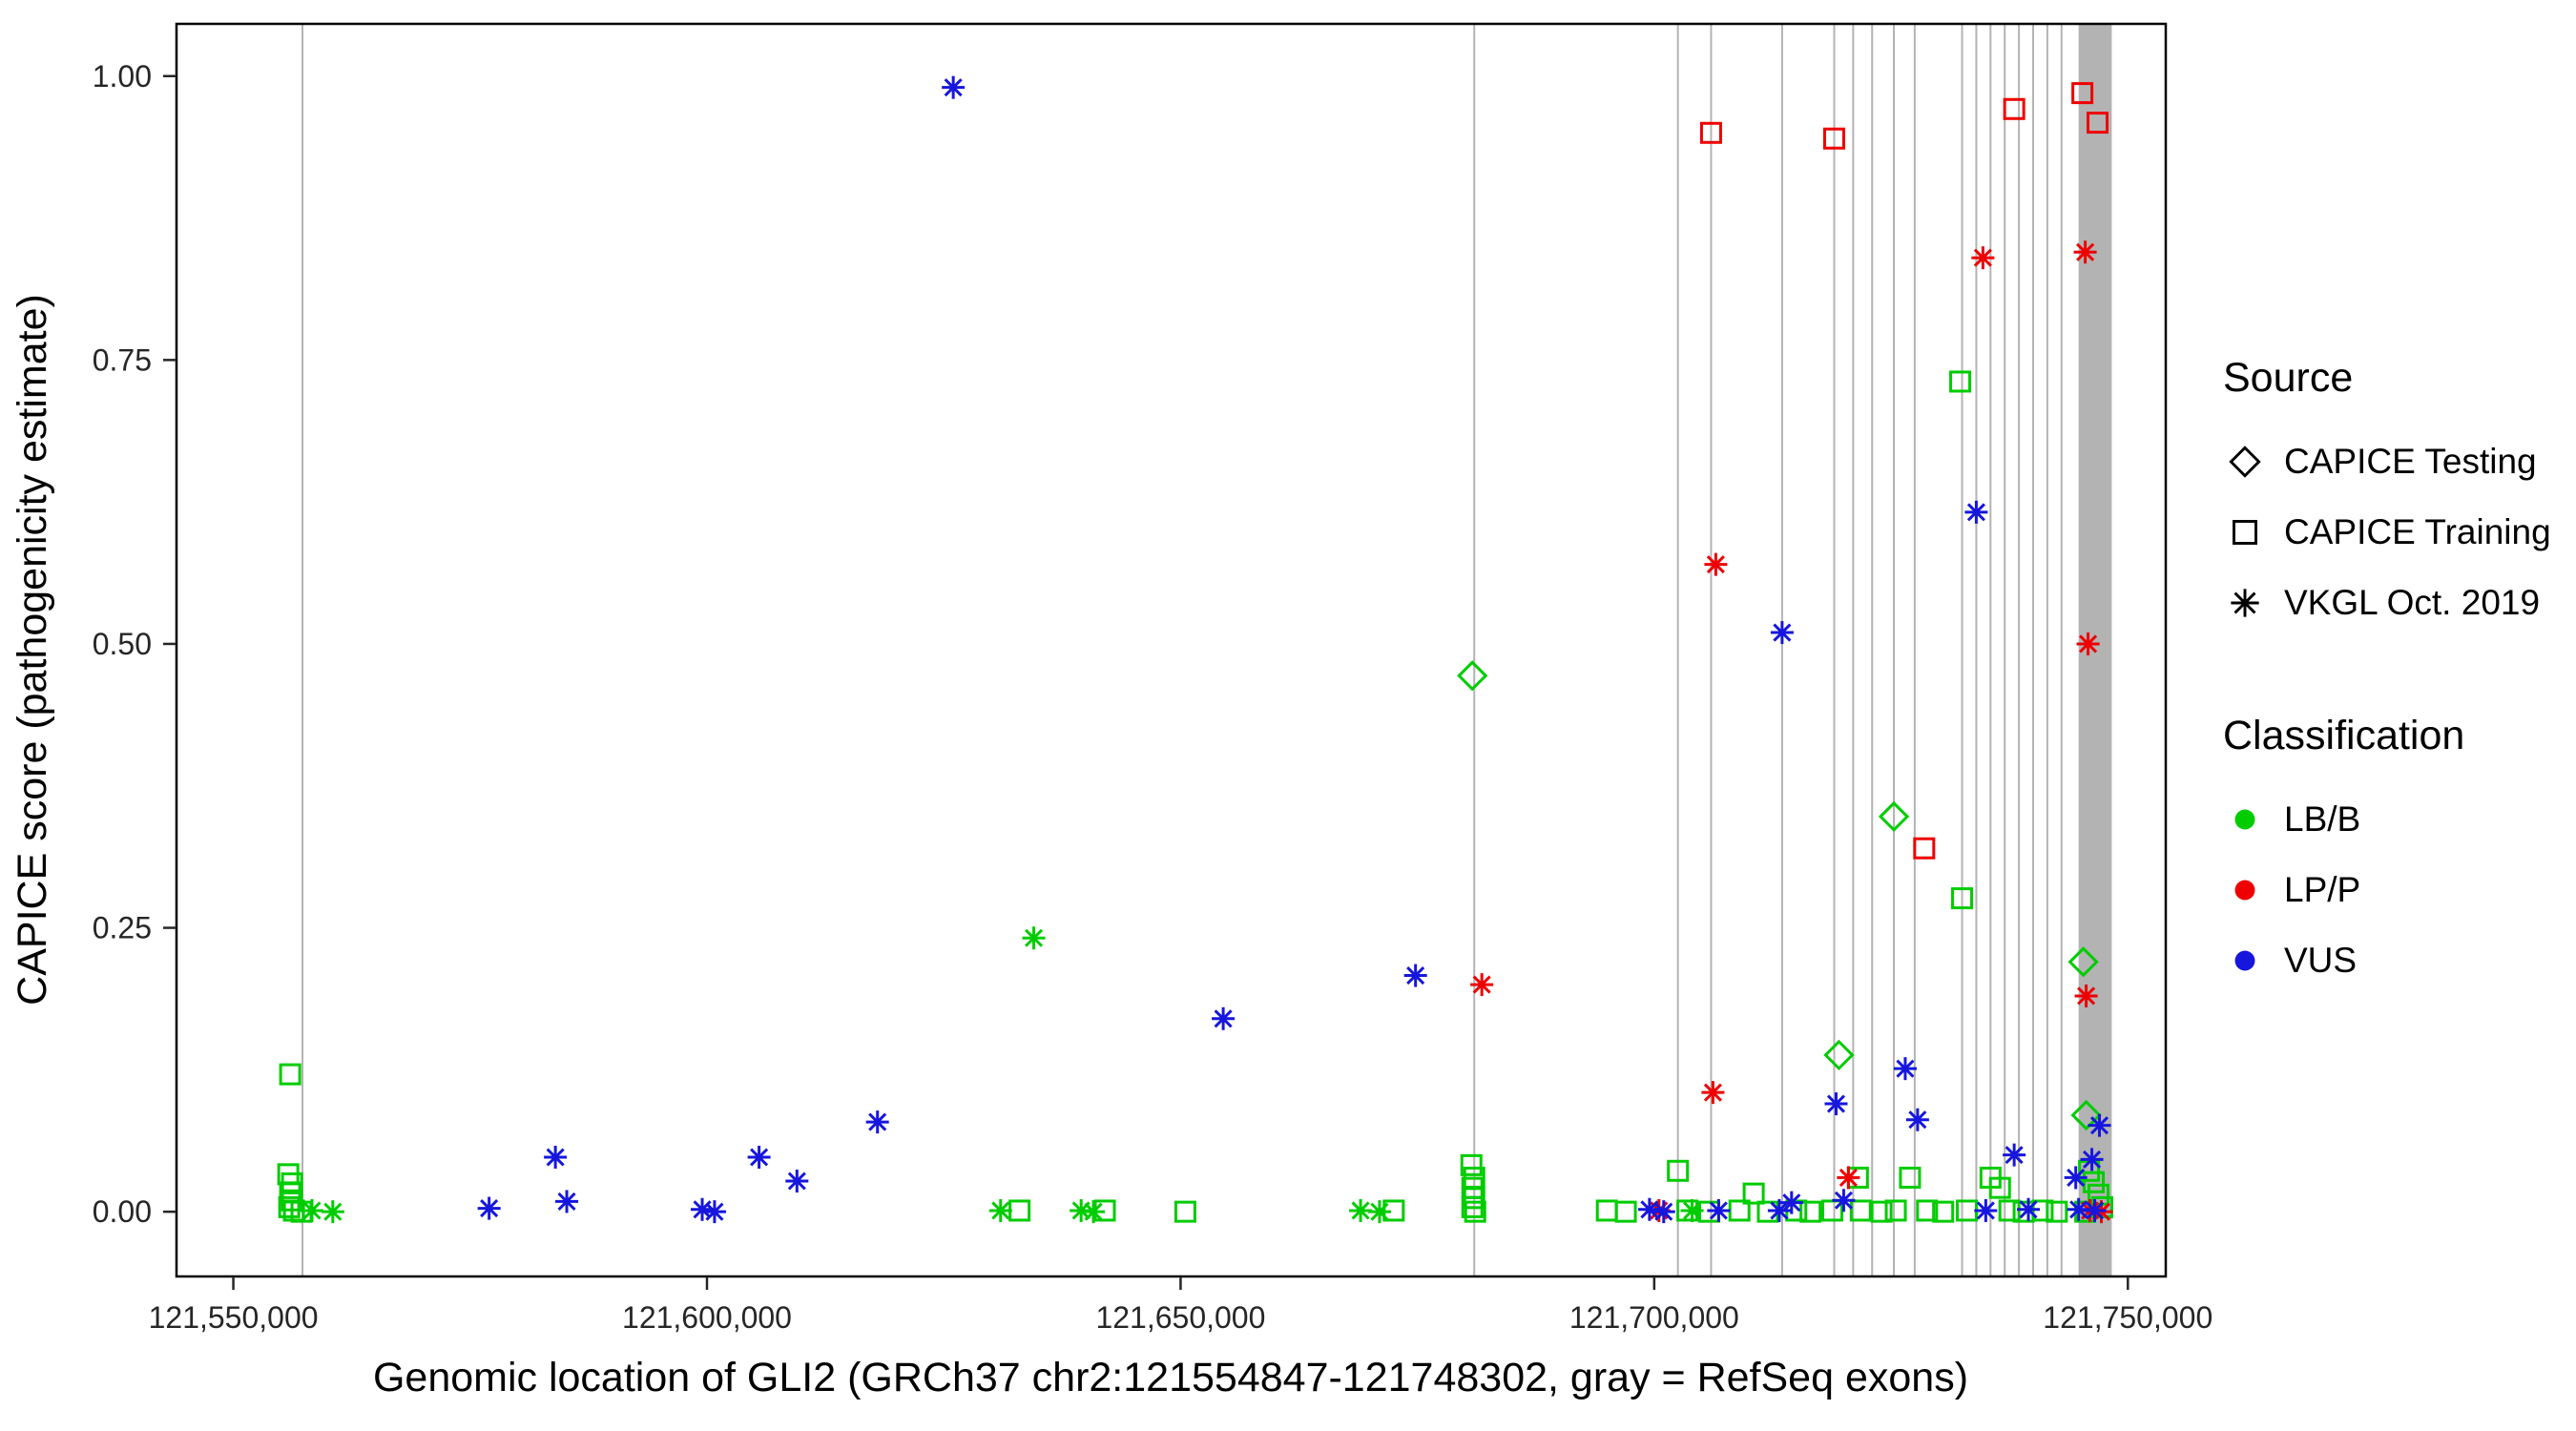 This screenshot has height=1431, width=2576. Describe the element at coordinates (2344, 735) in the screenshot. I see `legend-classification-title: Classification` at that location.